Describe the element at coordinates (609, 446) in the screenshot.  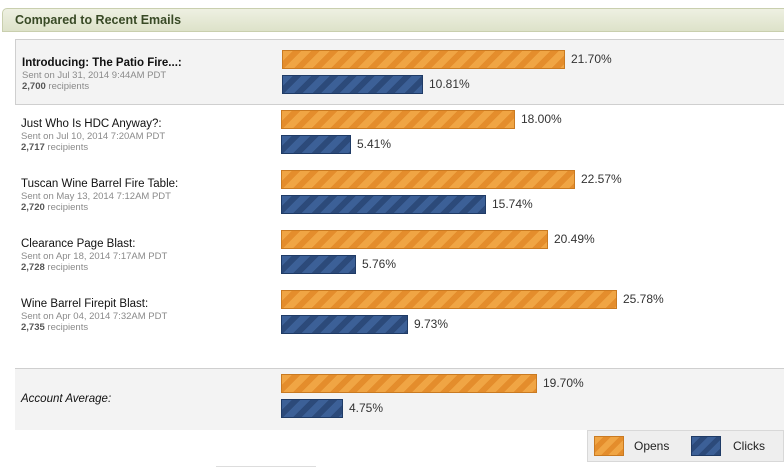
I see `opens-swatch` at that location.